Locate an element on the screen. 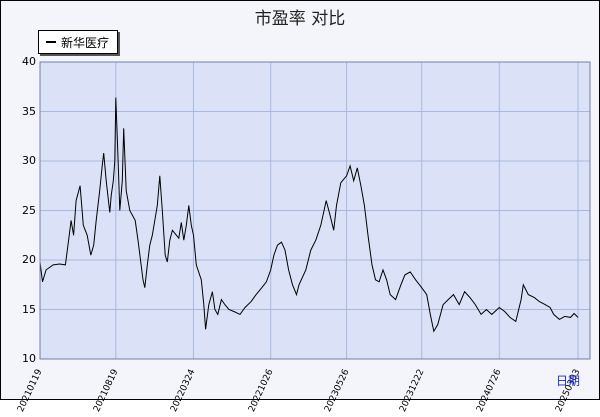 Image resolution: width=600 pixels, height=417 pixels. y-tick-label: 10 is located at coordinates (29, 358).